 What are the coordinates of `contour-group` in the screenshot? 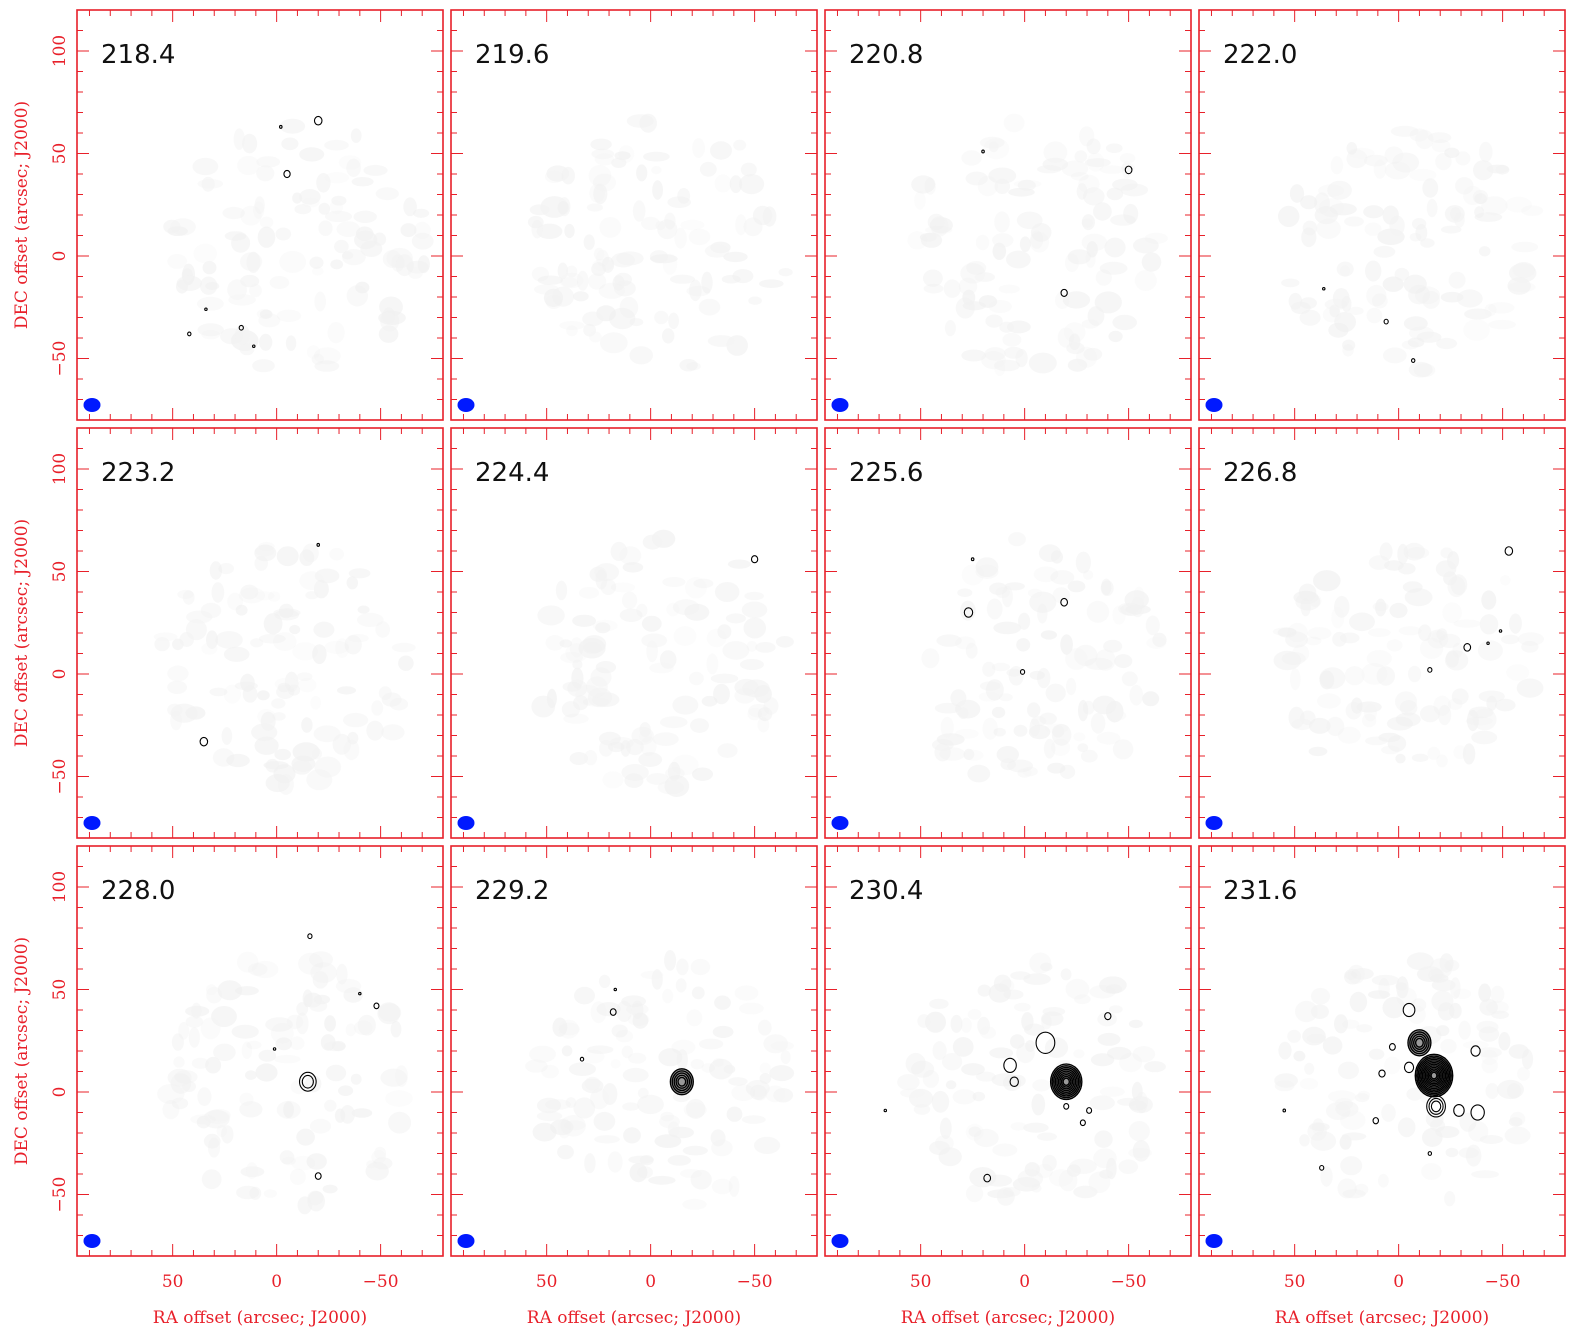 It's located at (255, 231).